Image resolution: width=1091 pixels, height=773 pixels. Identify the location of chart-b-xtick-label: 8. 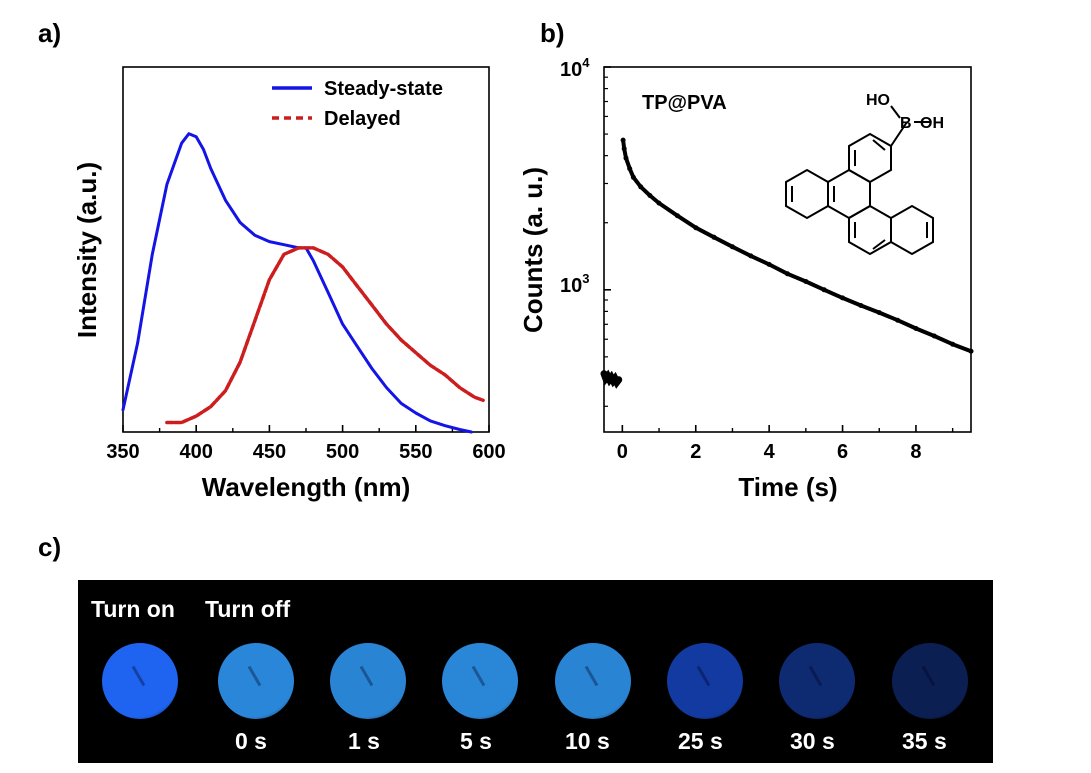
(915, 452).